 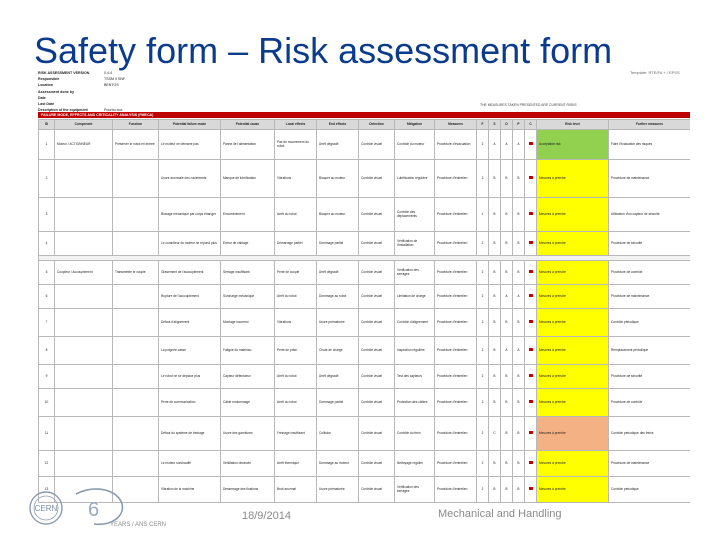 I want to click on cell-cause: Encombrement, so click(x=247, y=214).